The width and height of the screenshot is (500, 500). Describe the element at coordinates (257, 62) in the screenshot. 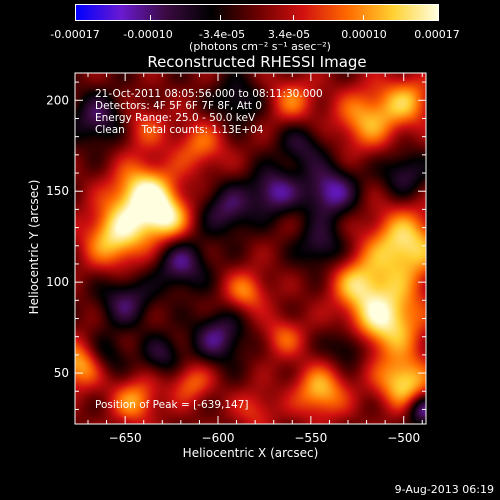

I see `chart-title: Reconstructed RHESSI Image` at that location.